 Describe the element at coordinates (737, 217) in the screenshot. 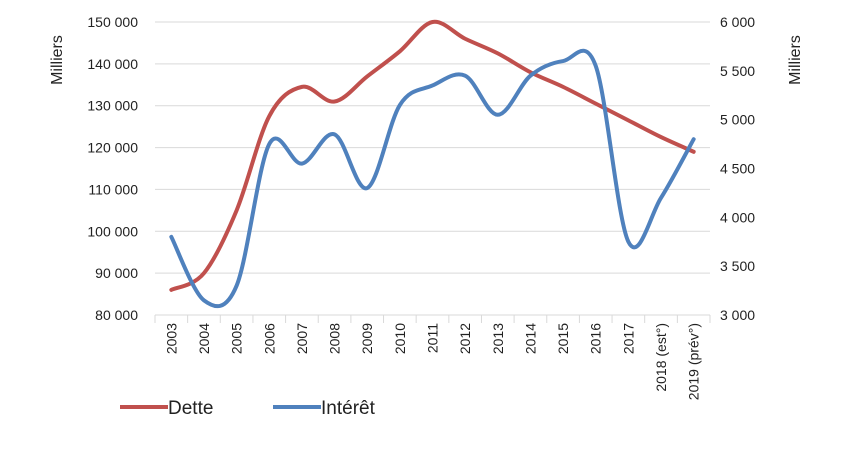

I see `right-tick-label: 4 000` at that location.